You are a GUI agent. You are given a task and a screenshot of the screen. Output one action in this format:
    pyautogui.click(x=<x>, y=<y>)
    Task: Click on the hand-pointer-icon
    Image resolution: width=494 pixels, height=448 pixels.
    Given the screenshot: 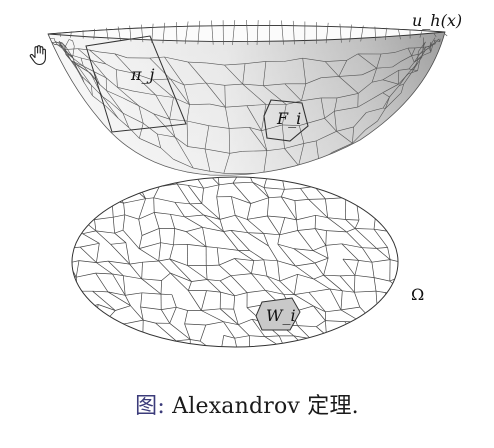 What is the action you would take?
    pyautogui.click(x=39, y=55)
    